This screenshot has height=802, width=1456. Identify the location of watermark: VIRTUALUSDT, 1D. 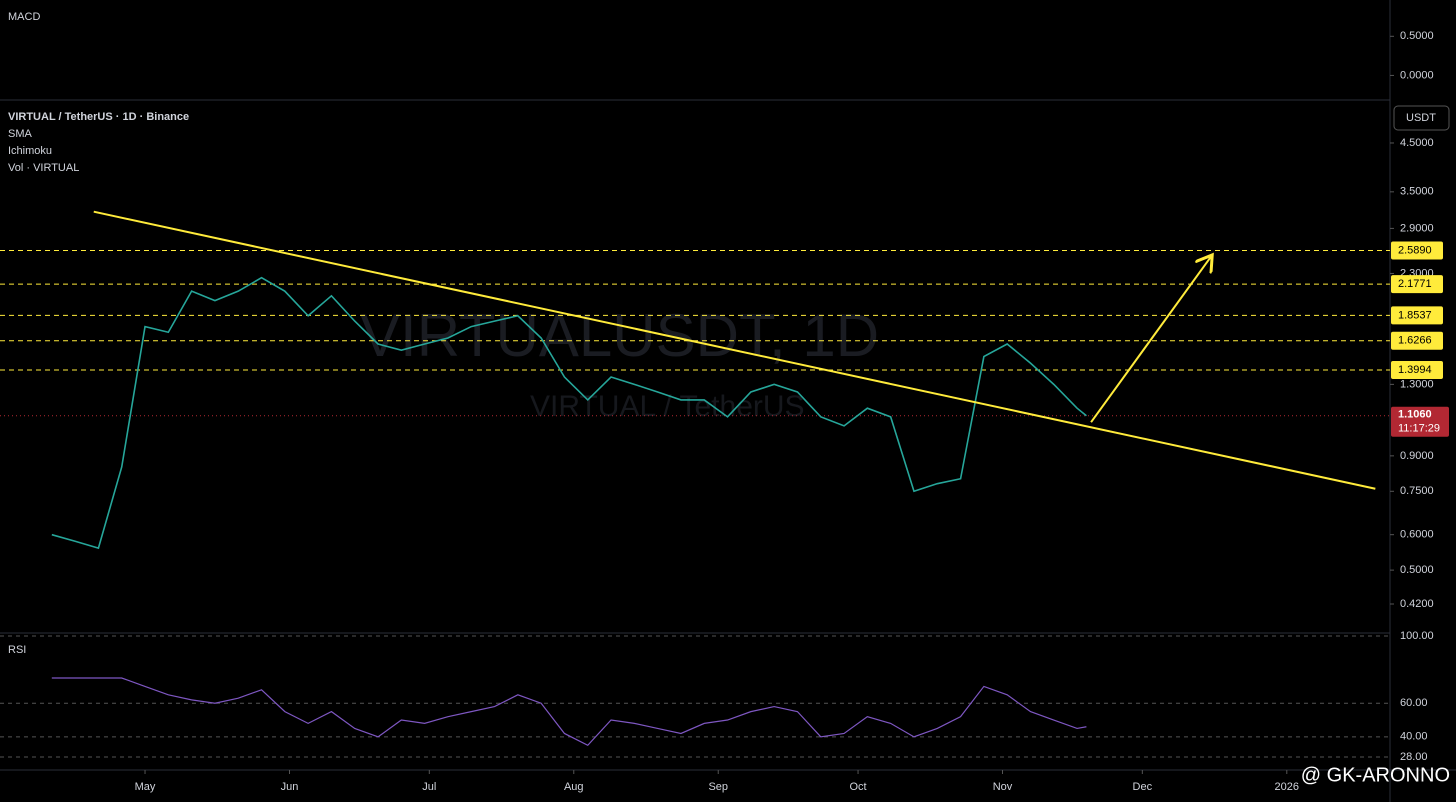
(619, 335).